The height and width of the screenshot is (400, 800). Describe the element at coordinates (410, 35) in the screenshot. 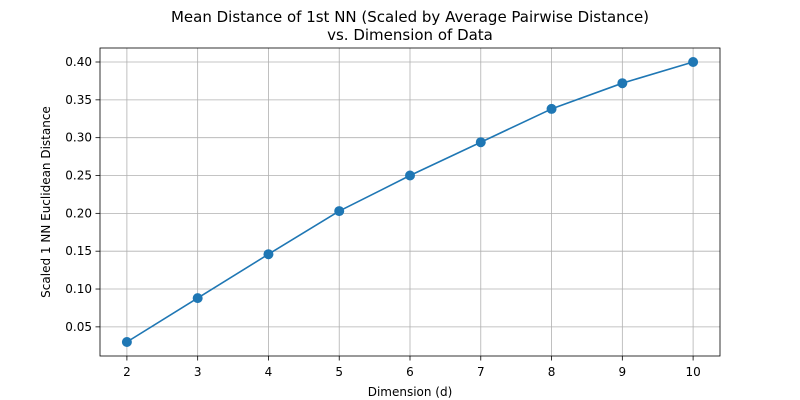

I see `chart-subtitle: vs. Dimension of Data` at that location.